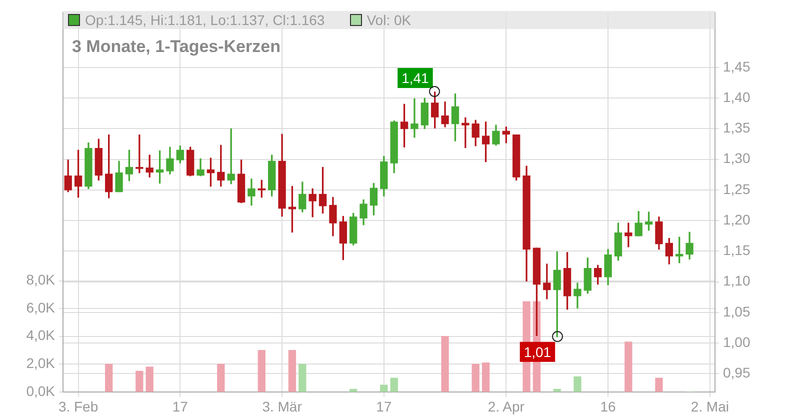 This screenshot has height=420, width=800. What do you see at coordinates (736, 311) in the screenshot?
I see `y-tick-label: 1,05` at bounding box center [736, 311].